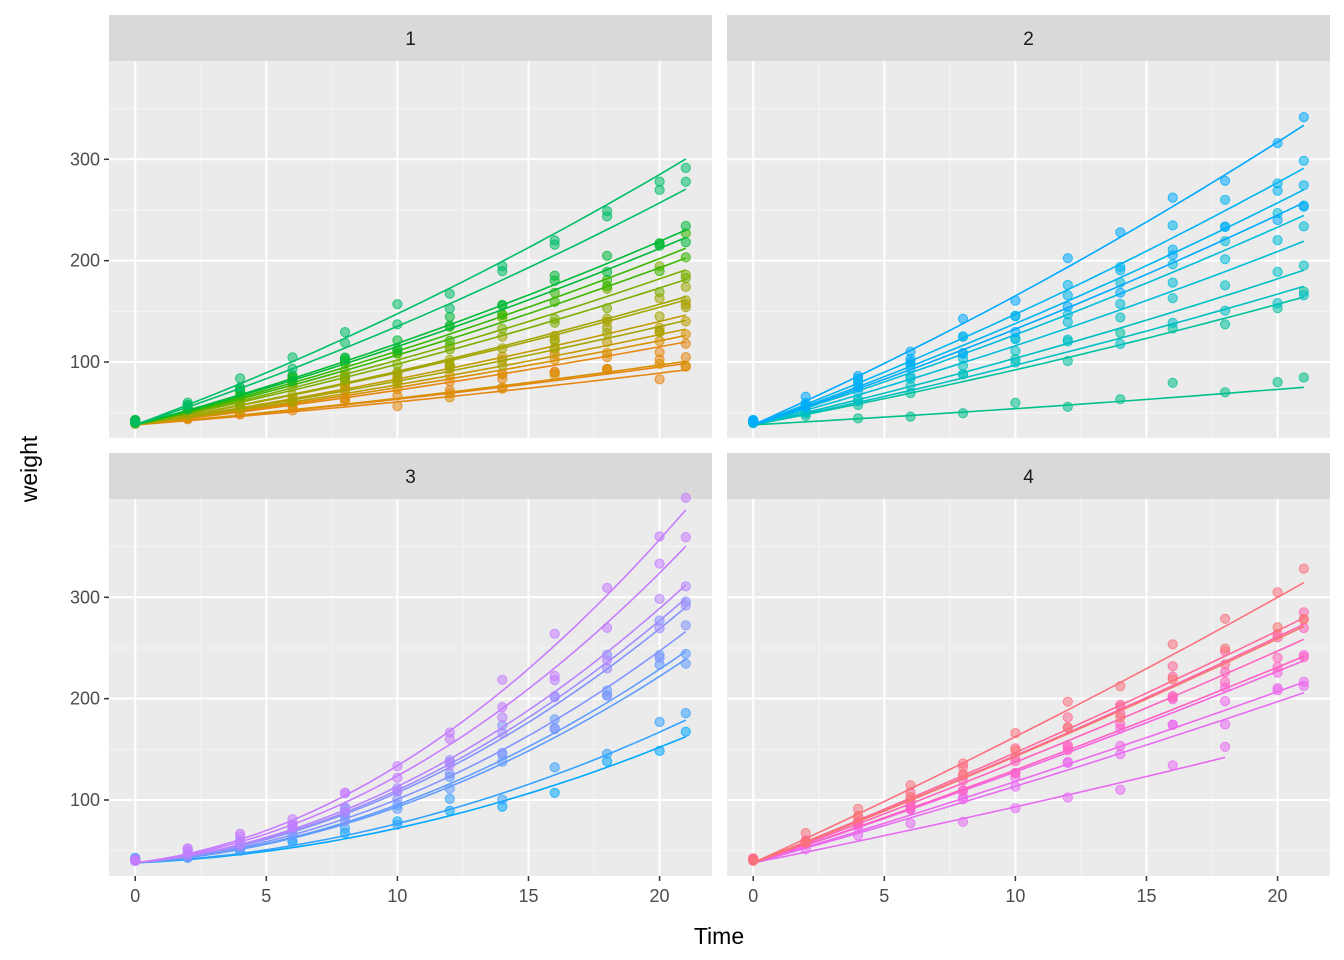  Describe the element at coordinates (85, 800) in the screenshot. I see `y-tick-label: 100` at that location.